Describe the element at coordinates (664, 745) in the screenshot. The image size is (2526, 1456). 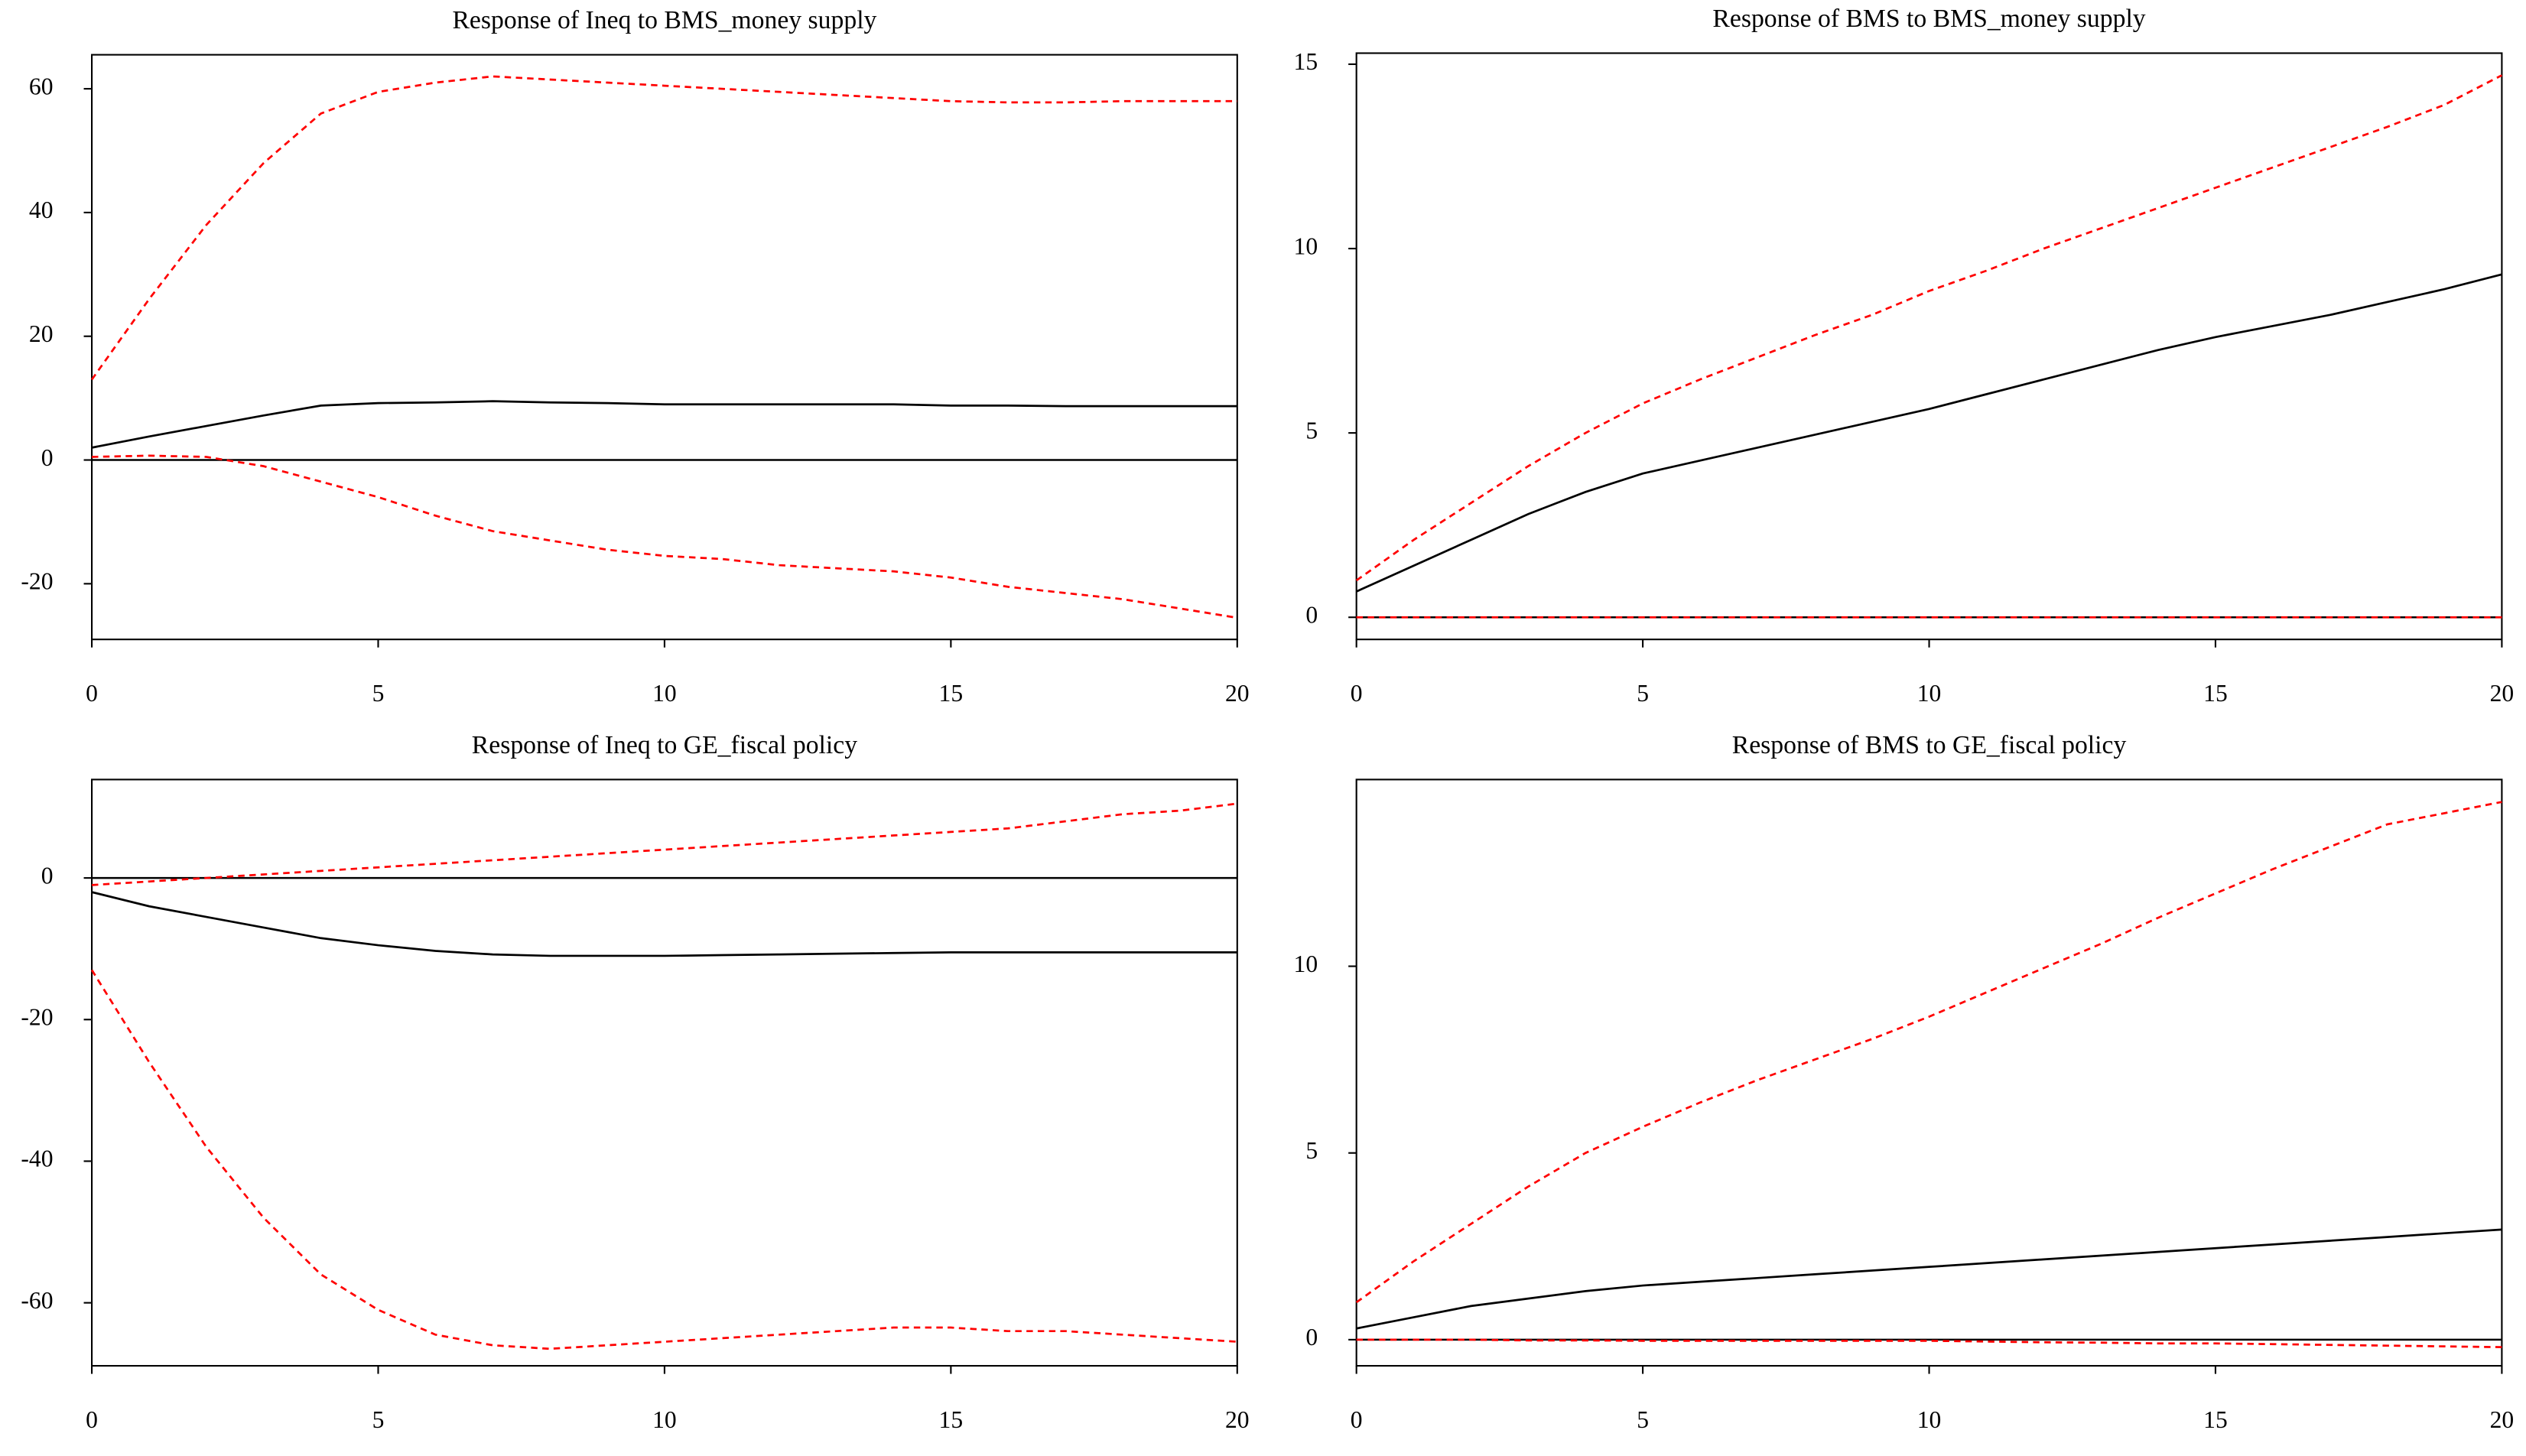
I see `chart-title: Response of Ineq to GE_fiscal policy` at that location.